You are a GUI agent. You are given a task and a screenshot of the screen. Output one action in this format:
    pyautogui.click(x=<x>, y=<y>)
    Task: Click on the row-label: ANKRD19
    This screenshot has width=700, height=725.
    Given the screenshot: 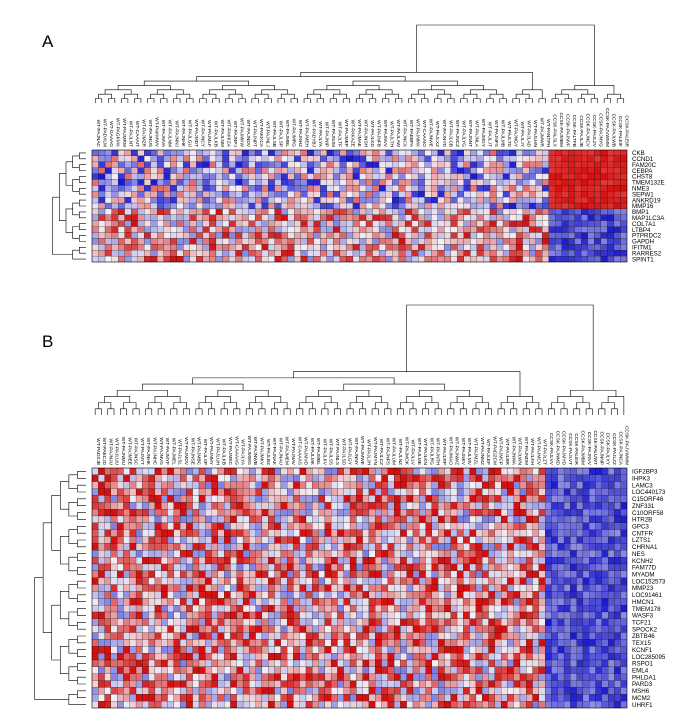 What is the action you would take?
    pyautogui.click(x=646, y=200)
    